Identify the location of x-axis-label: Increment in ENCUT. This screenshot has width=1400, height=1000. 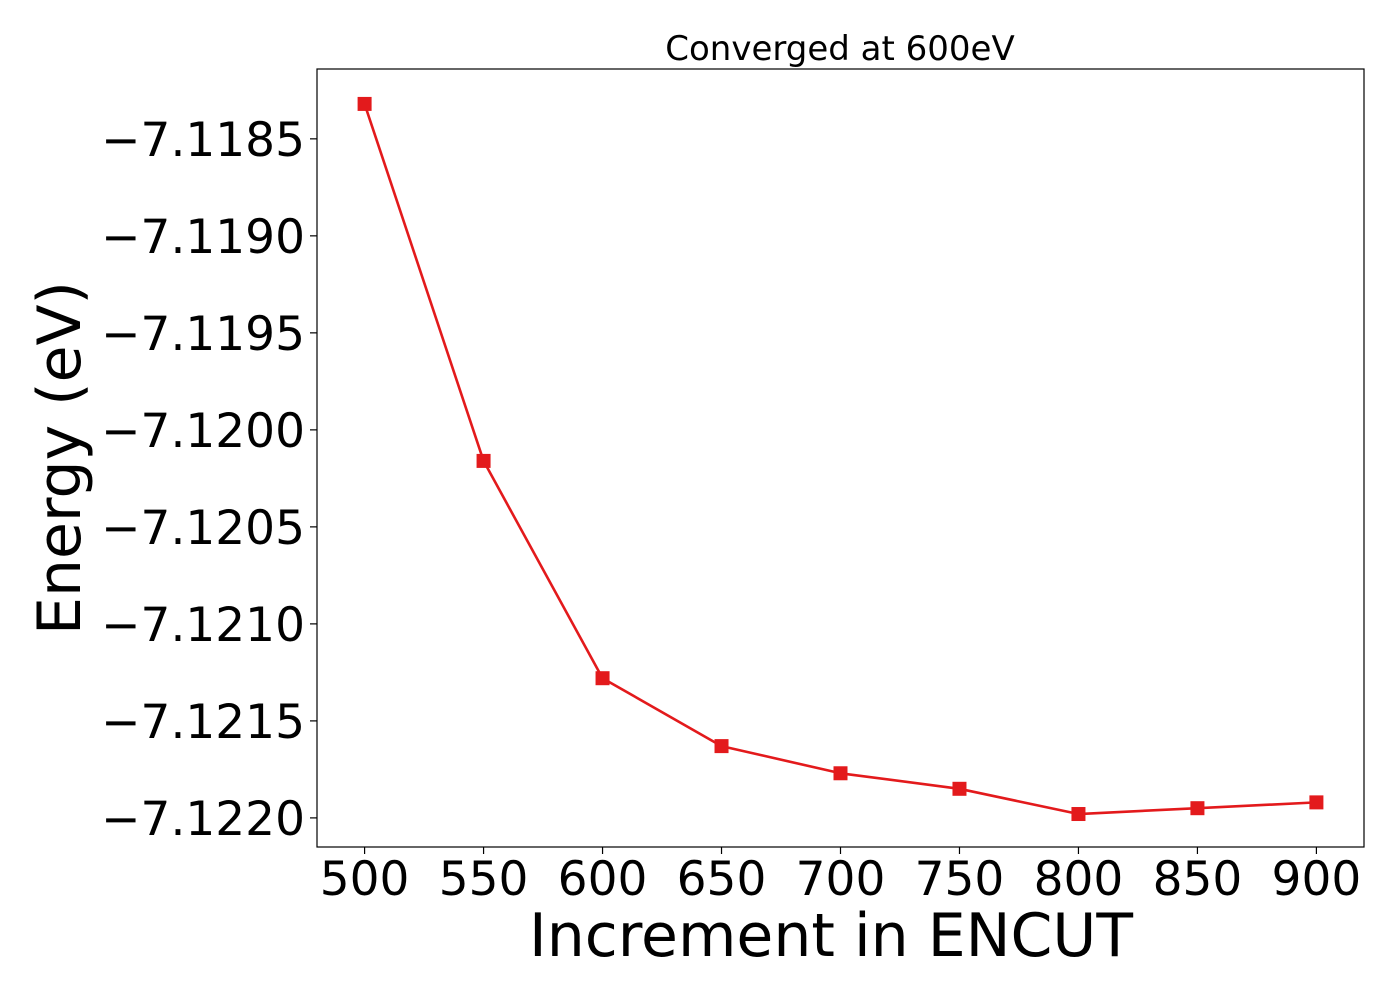
(831, 936).